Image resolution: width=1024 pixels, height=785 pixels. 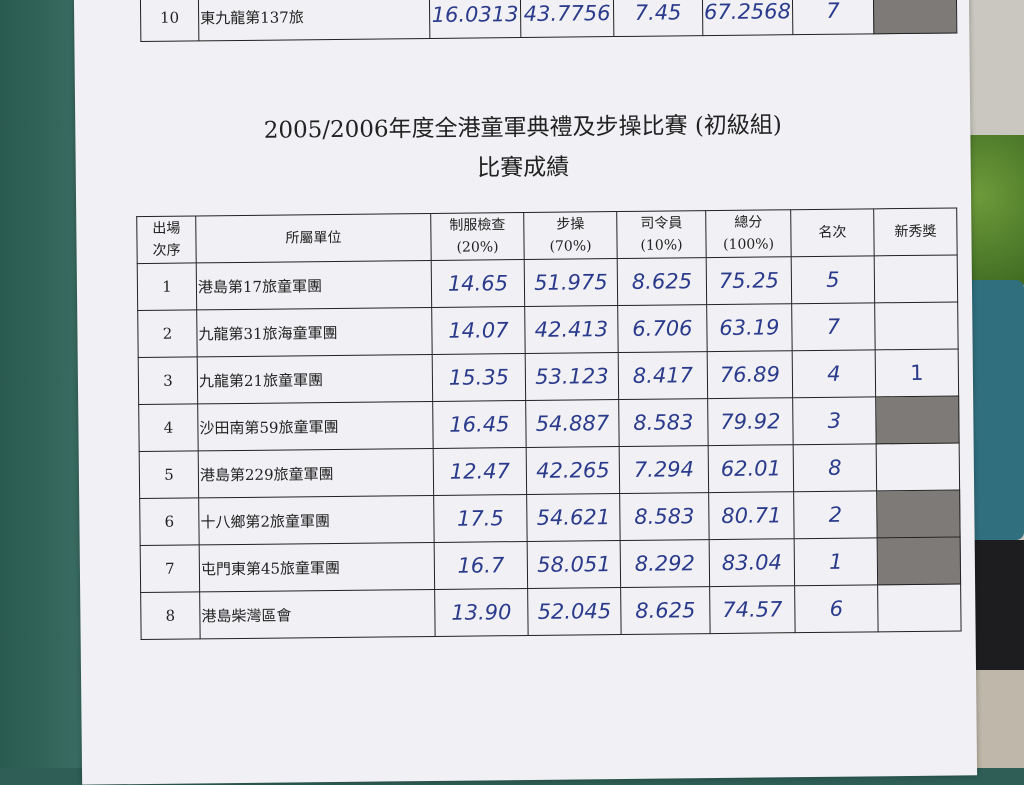 What do you see at coordinates (166, 239) in the screenshot?
I see `column-header: 出場 次序` at bounding box center [166, 239].